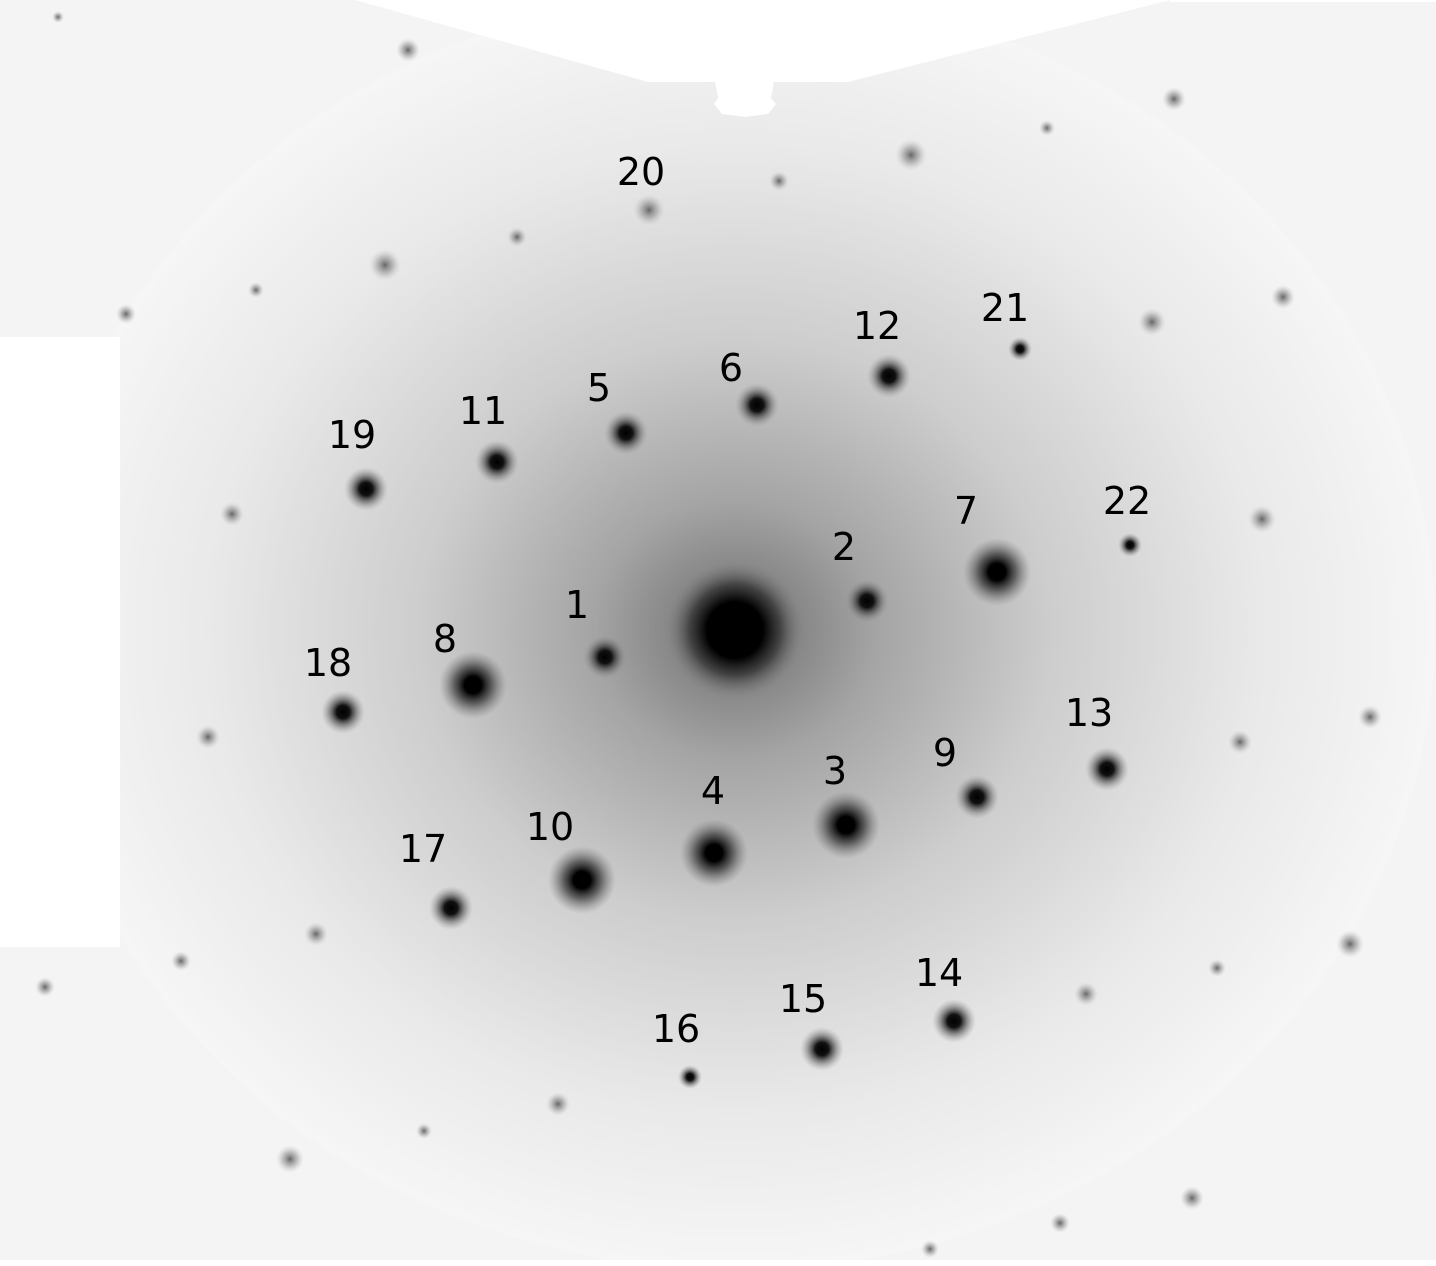  What do you see at coordinates (1303, 1) in the screenshot?
I see `top-right-mask` at bounding box center [1303, 1].